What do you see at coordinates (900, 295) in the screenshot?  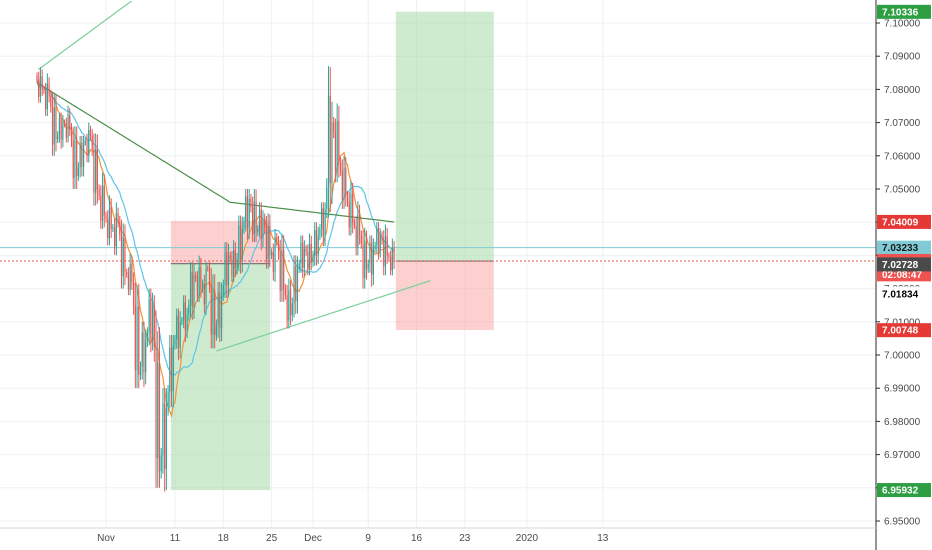 I see `price-badge-label: 7.01834` at bounding box center [900, 295].